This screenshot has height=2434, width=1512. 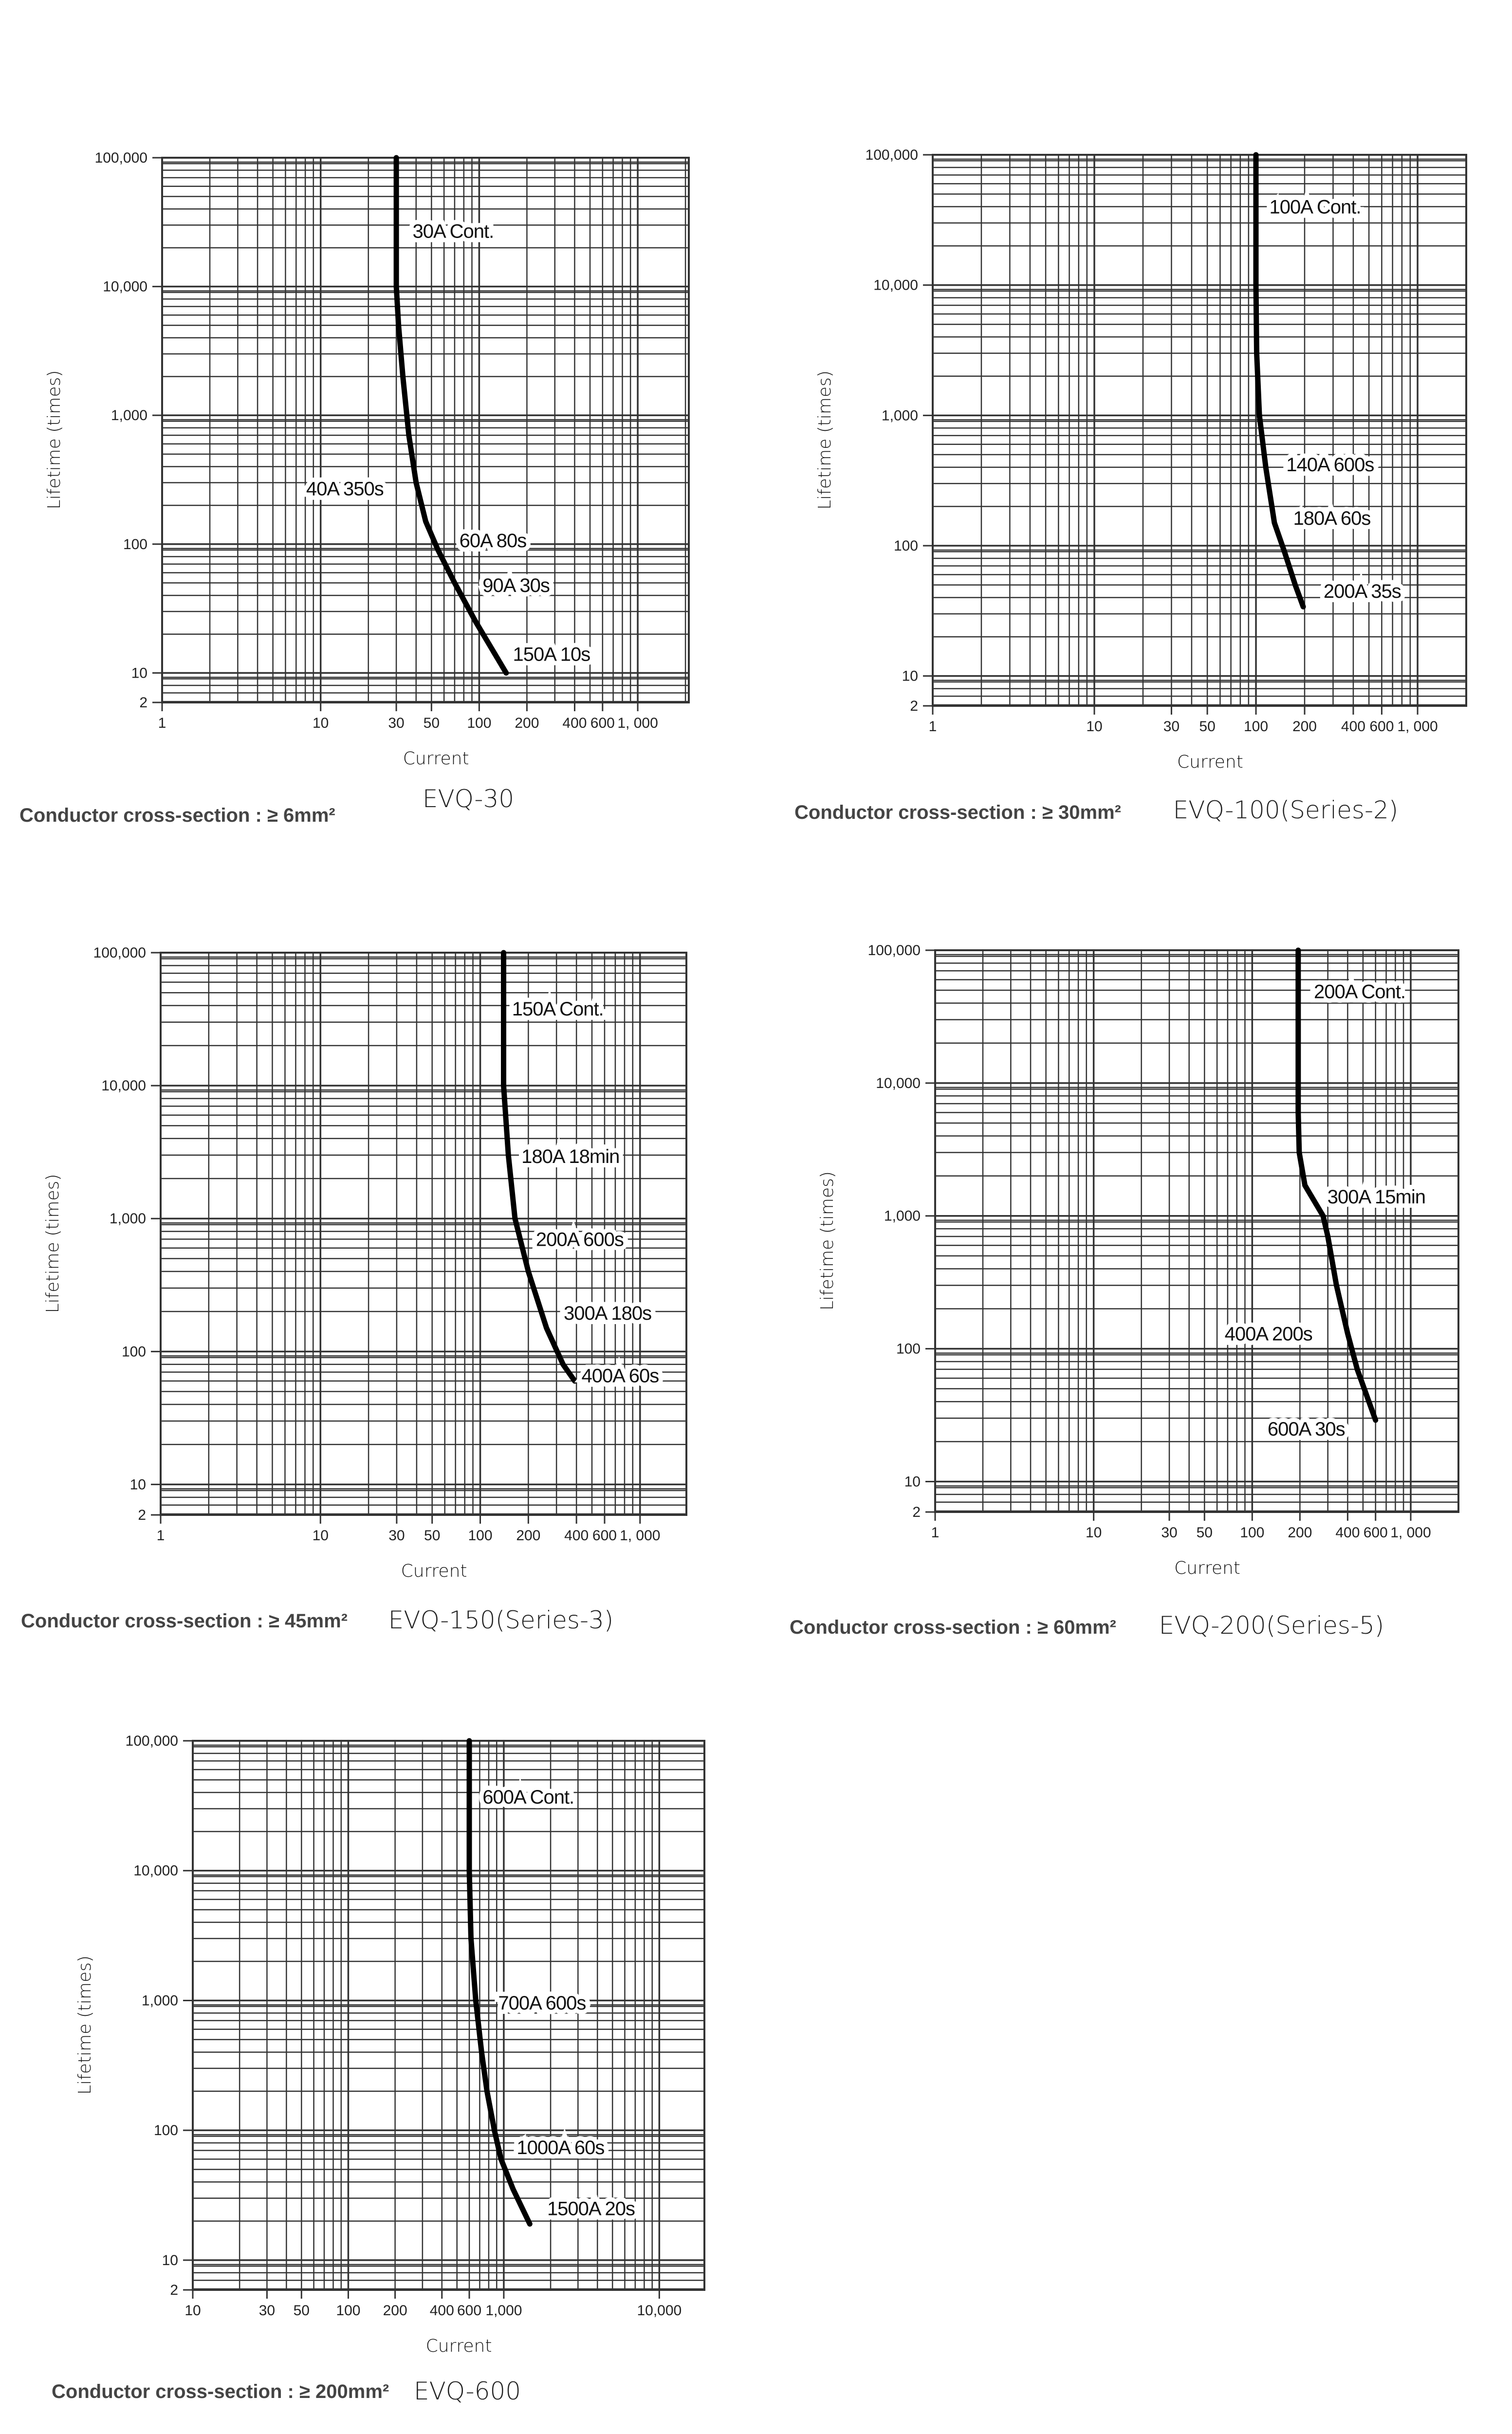 I want to click on annotation-label: 700A 600s, so click(x=542, y=2003).